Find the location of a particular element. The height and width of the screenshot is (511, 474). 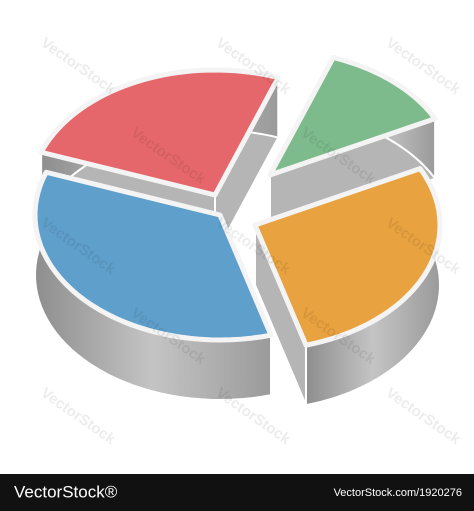

footer-id: VectorStock.com/1920276 is located at coordinates (398, 493).